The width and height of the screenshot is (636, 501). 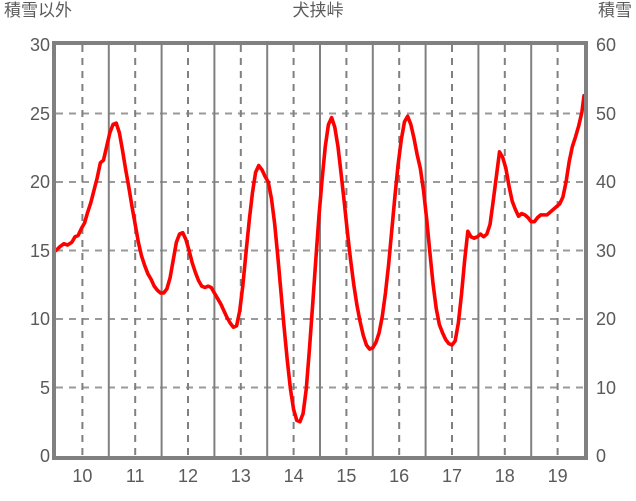 I want to click on left-tick-label: 15, so click(x=39, y=250).